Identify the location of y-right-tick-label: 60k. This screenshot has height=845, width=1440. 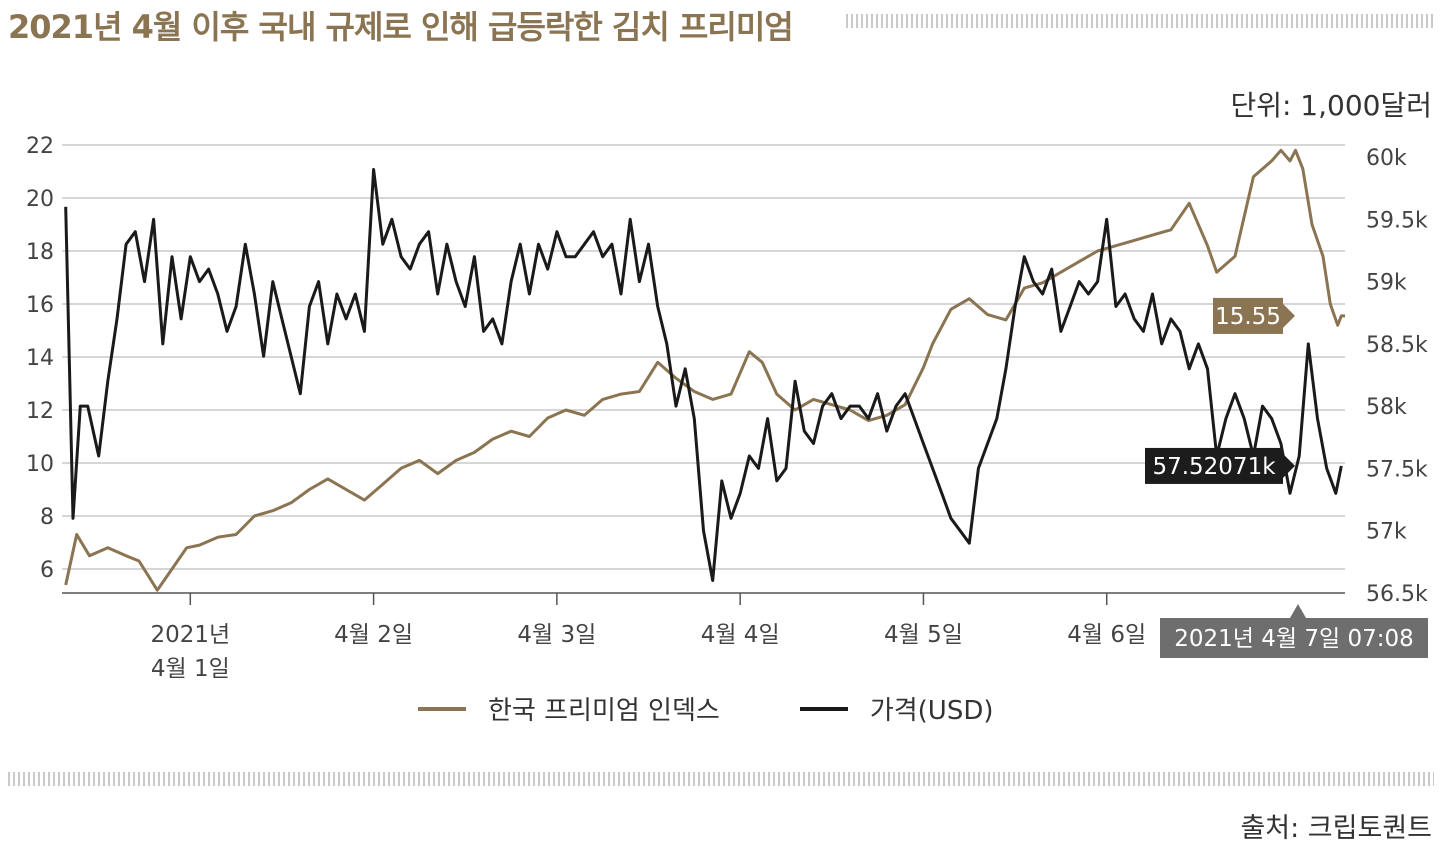
(1386, 158).